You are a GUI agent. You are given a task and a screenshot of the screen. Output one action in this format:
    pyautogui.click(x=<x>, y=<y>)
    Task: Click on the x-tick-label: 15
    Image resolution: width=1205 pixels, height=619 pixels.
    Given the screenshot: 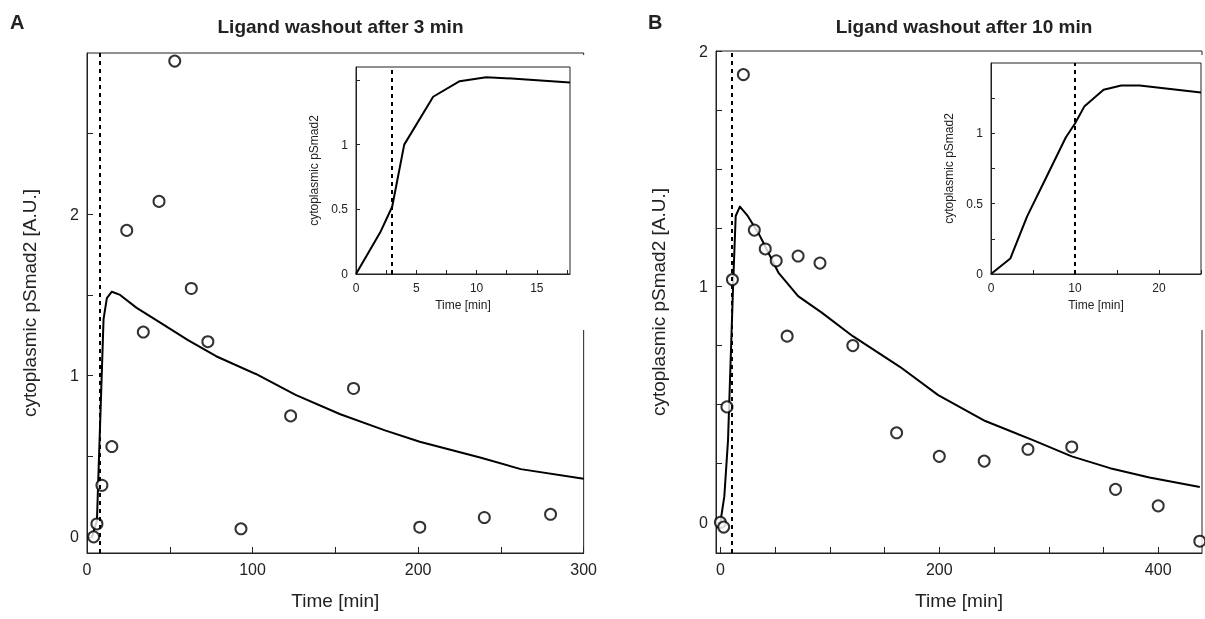 What is the action you would take?
    pyautogui.click(x=537, y=288)
    